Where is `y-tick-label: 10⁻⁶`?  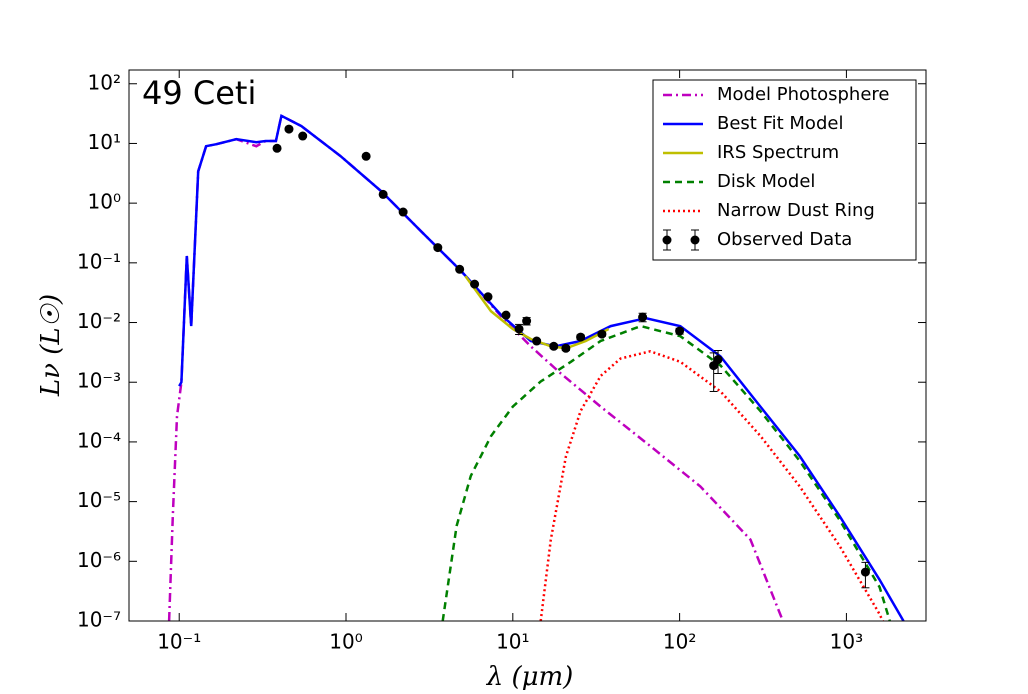
y-tick-label: 10⁻⁶ is located at coordinates (99, 560).